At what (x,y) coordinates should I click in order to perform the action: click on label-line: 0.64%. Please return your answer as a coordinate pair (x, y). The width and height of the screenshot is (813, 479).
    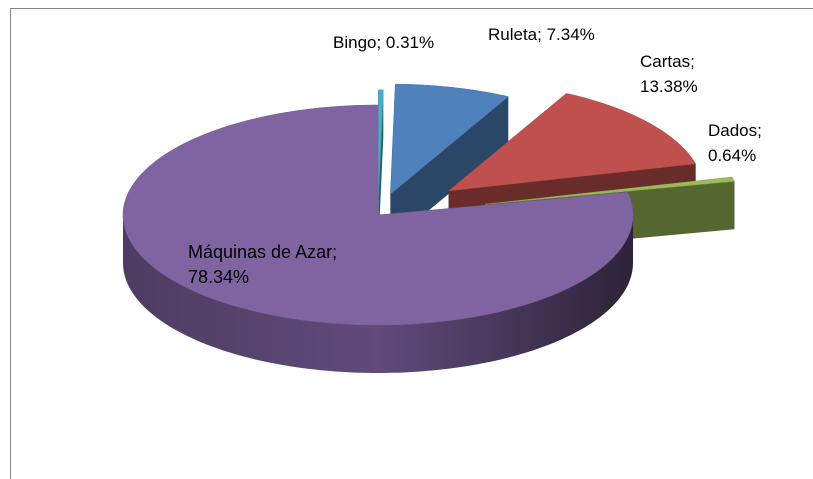
    Looking at the image, I should click on (732, 155).